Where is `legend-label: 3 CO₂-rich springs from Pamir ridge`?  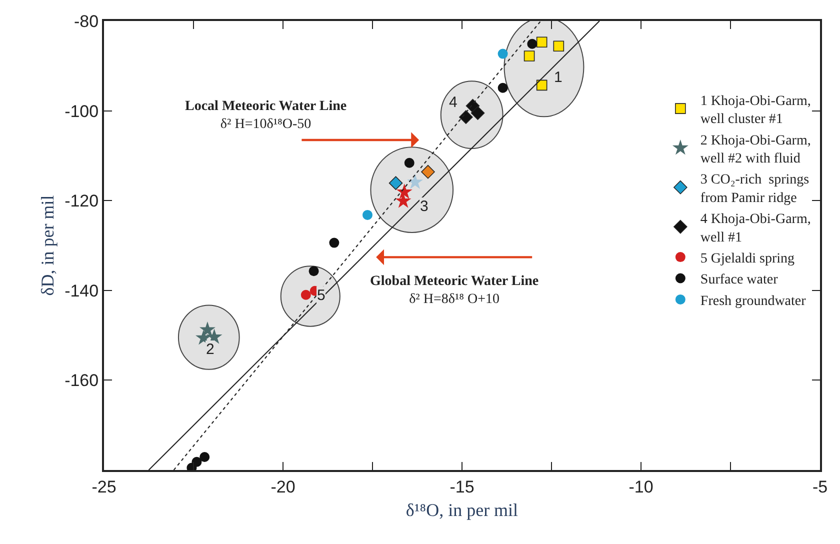 legend-label: 3 CO₂-rich springs from Pamir ridge is located at coordinates (755, 189).